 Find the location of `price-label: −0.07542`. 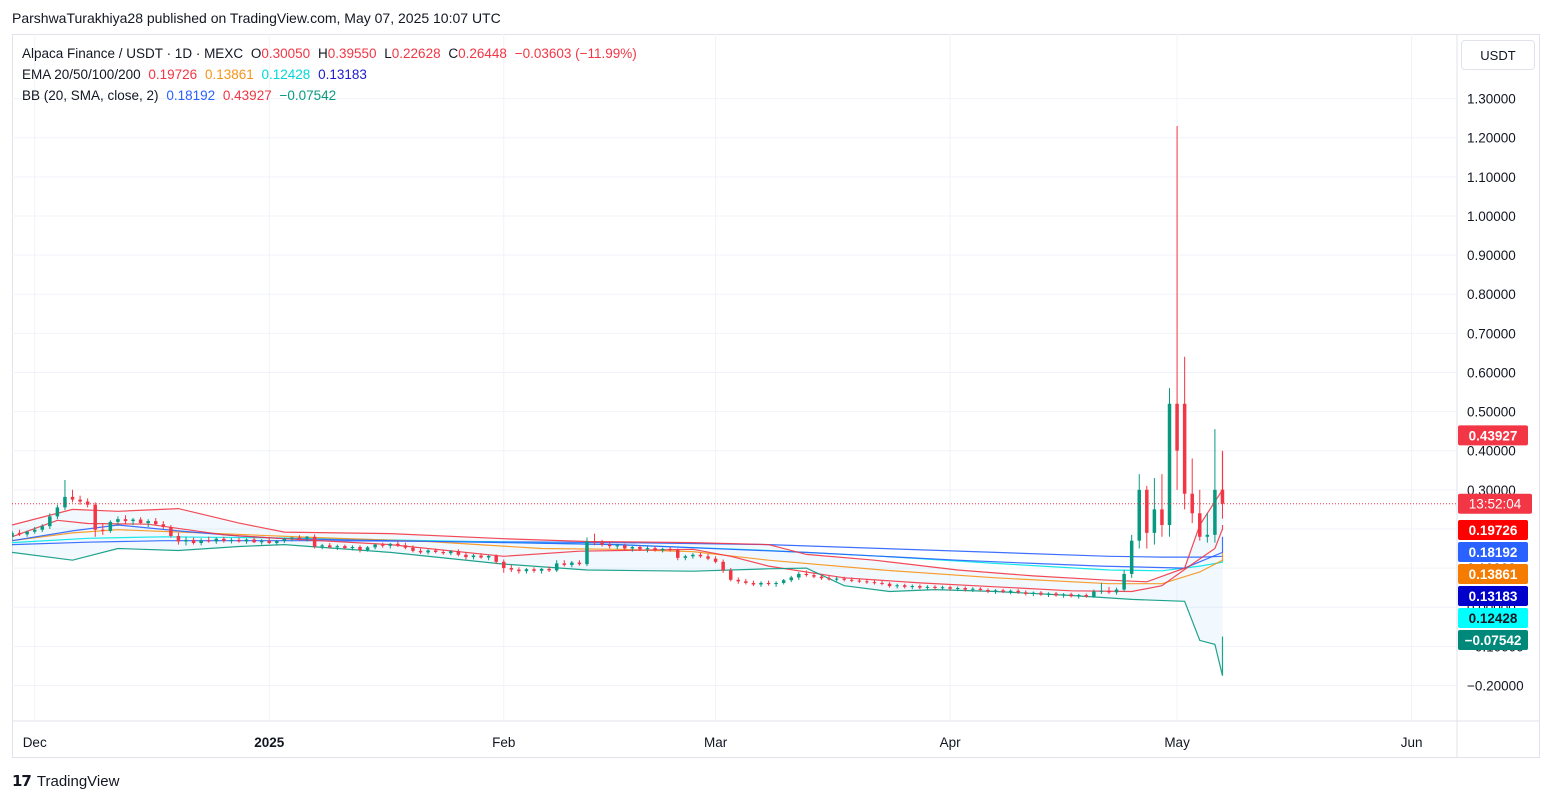

price-label: −0.07542 is located at coordinates (1493, 640).